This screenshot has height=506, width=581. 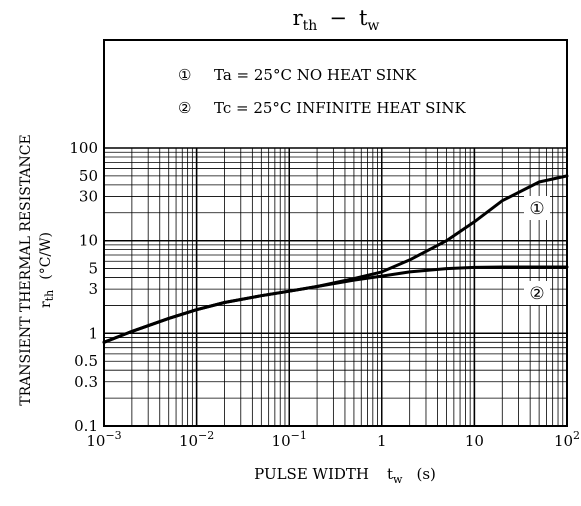 I want to click on x-tick-label: 1, so click(x=382, y=441).